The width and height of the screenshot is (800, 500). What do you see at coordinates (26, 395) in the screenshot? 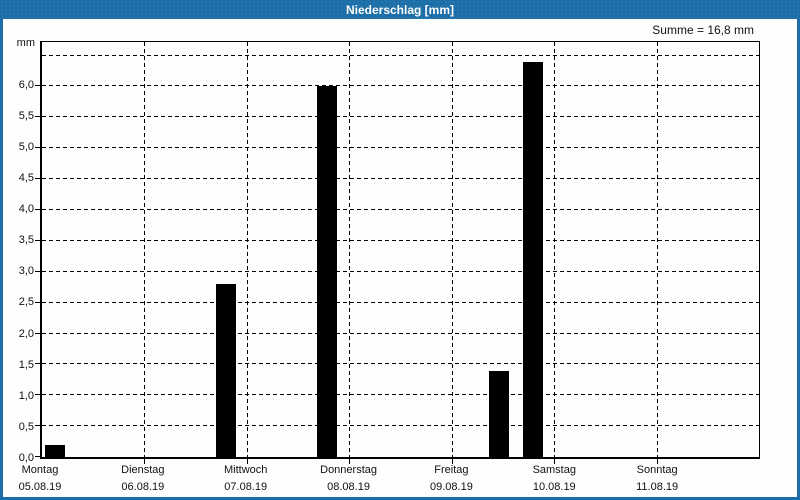
I see `y-tick-label: 1,0` at bounding box center [26, 395].